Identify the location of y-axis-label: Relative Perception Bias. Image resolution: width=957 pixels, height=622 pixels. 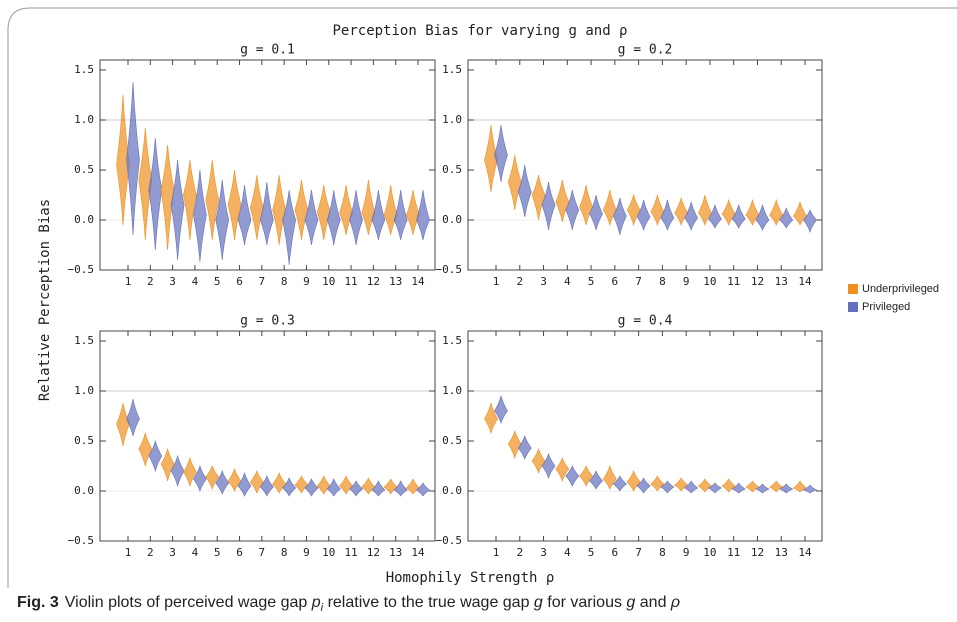
(45, 300).